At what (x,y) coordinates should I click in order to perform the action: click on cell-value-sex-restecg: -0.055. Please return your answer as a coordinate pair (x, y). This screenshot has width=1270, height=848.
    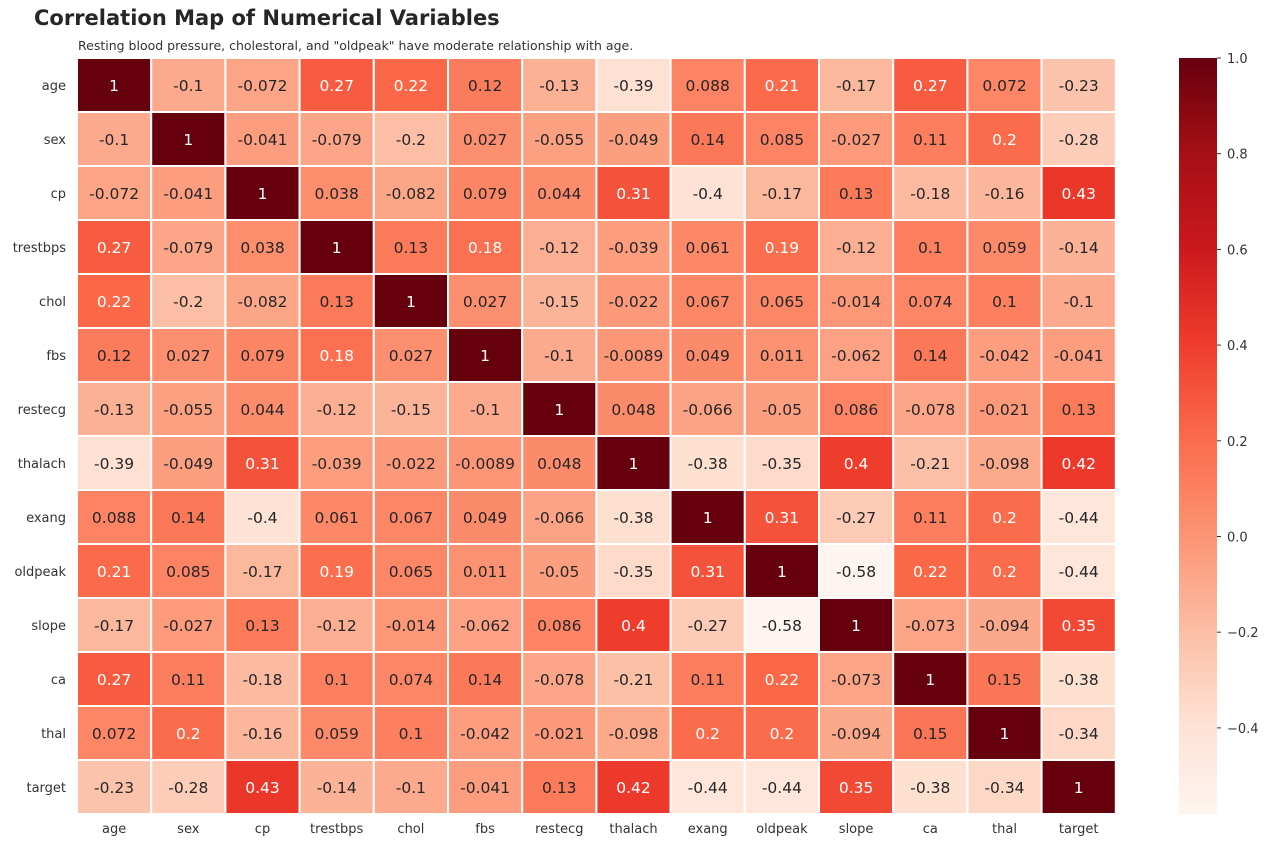
    Looking at the image, I should click on (559, 140).